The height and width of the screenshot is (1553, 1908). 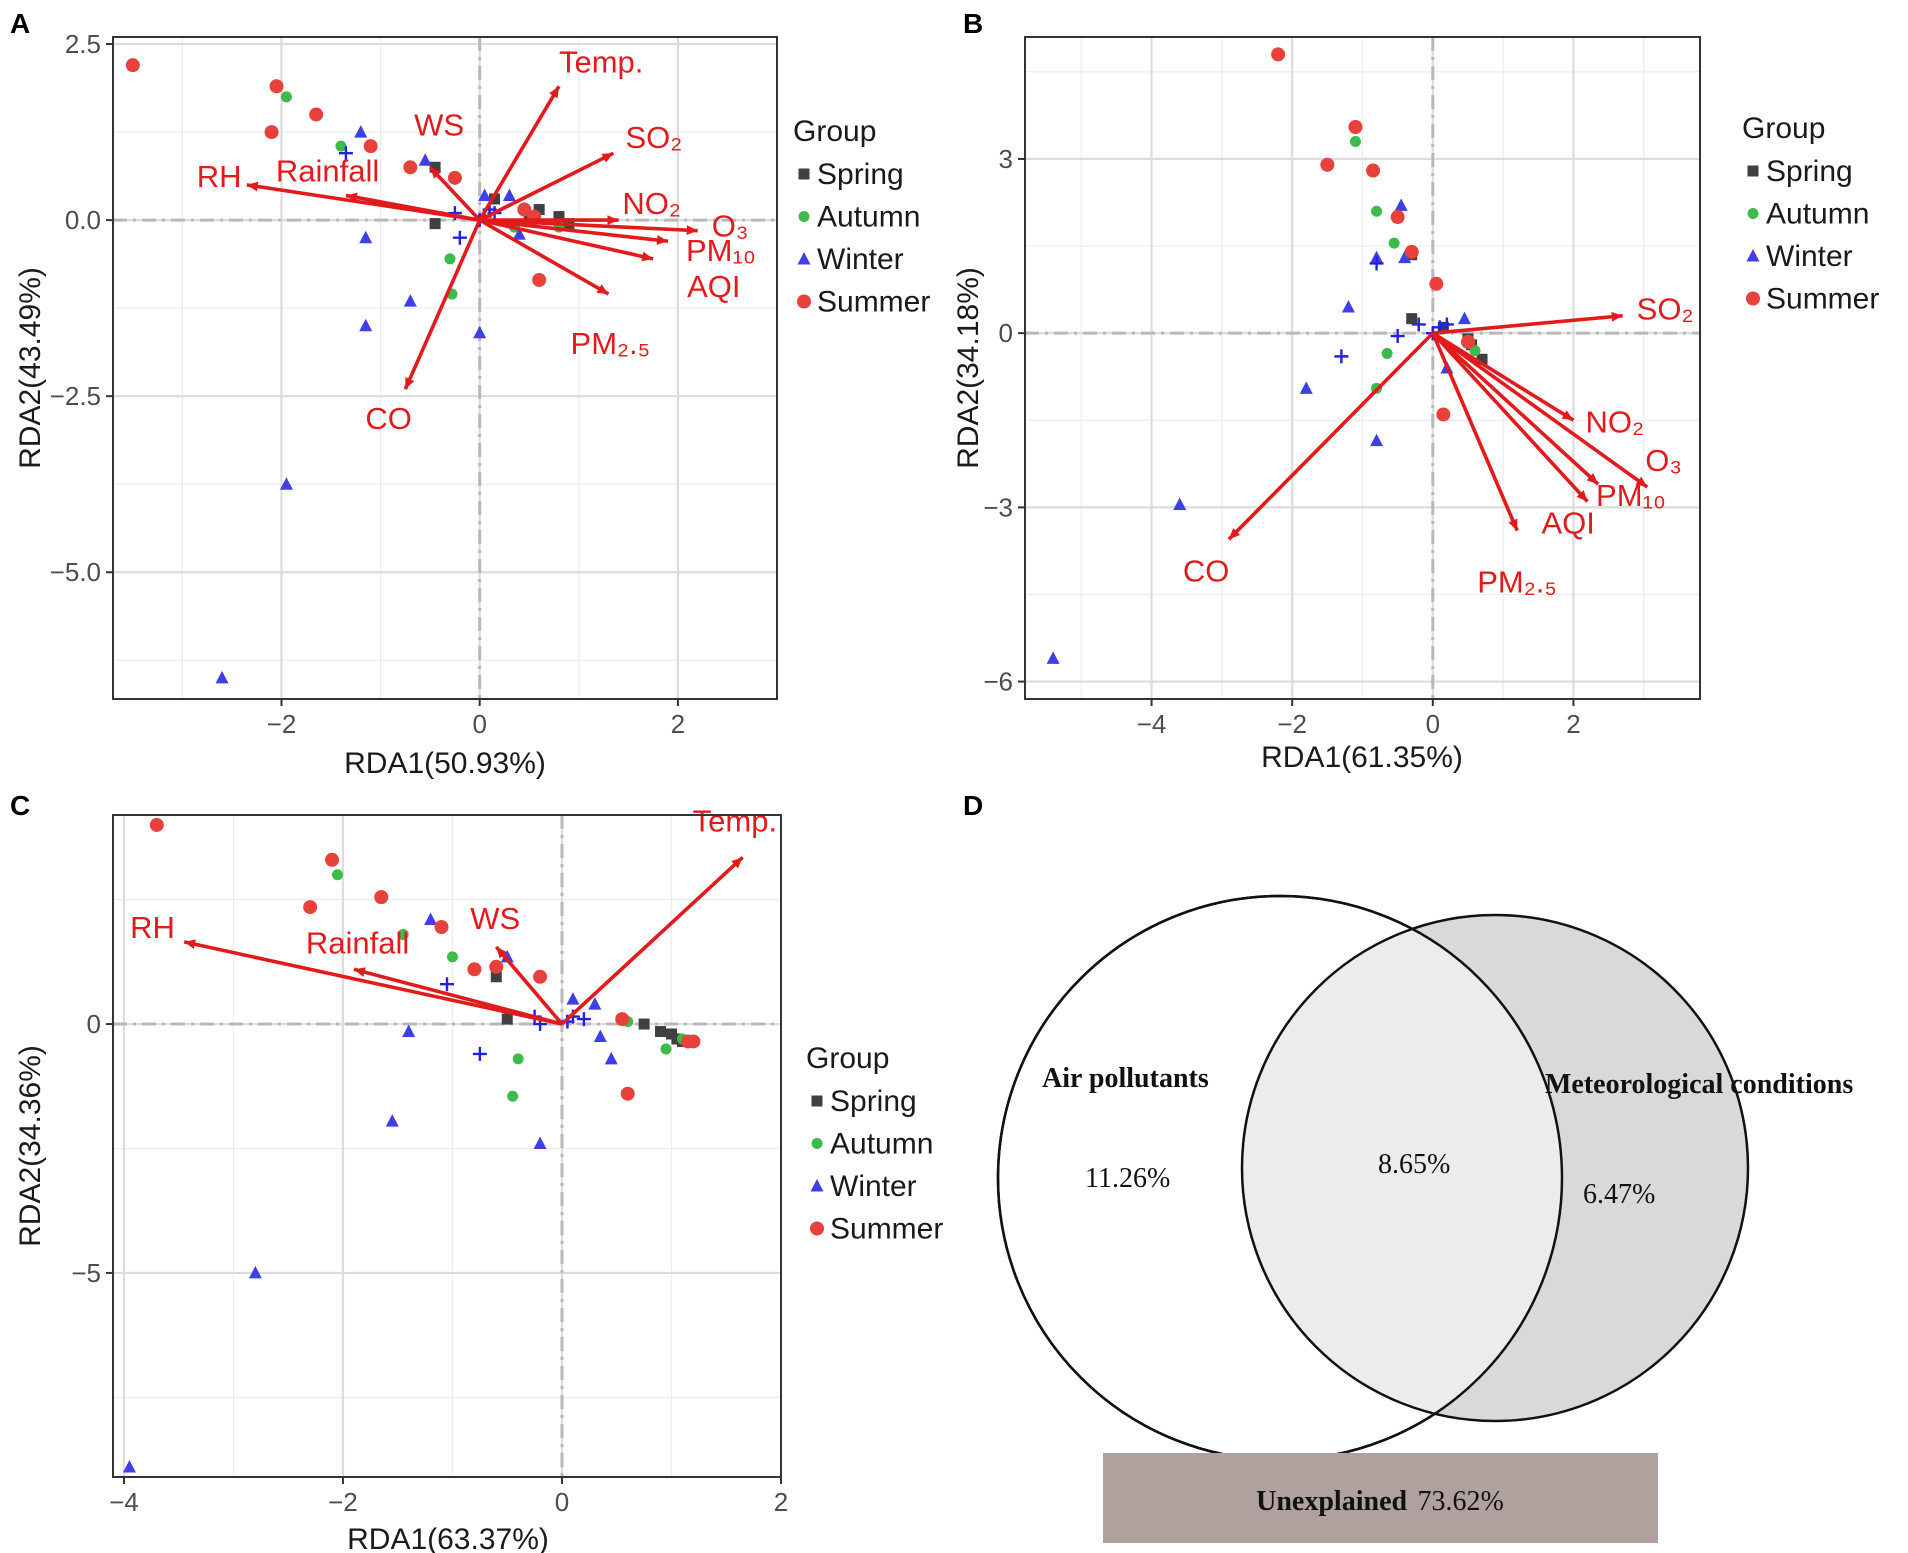 What do you see at coordinates (574, 231) in the screenshot?
I see `arrow-pm10` at bounding box center [574, 231].